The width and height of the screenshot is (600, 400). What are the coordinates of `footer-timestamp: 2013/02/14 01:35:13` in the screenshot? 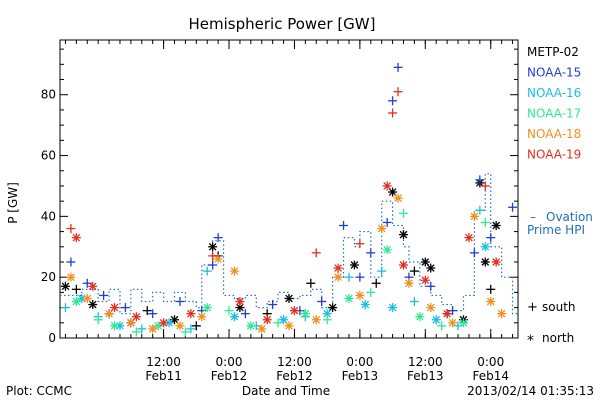 It's located at (530, 391).